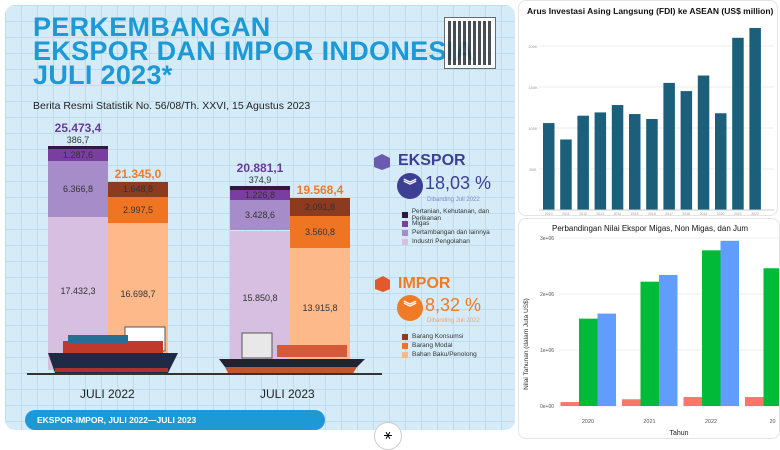 The width and height of the screenshot is (780, 450). What do you see at coordinates (547, 407) in the screenshot?
I see `y-tick-label: 0e+00` at bounding box center [547, 407].